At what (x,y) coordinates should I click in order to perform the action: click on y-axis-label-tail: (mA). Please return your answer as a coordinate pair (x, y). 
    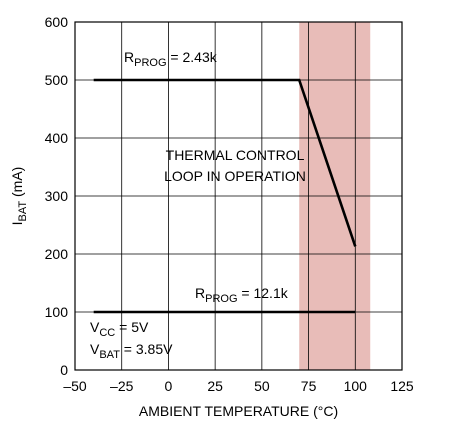
    Looking at the image, I should click on (17, 184).